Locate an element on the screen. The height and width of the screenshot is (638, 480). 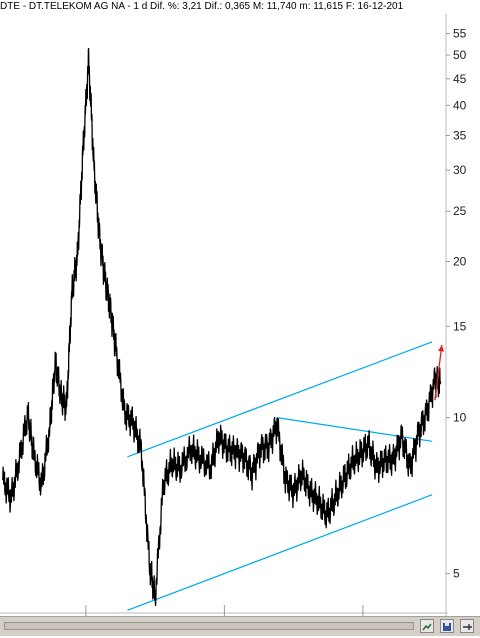
chart-tool-icon is located at coordinates (427, 626).